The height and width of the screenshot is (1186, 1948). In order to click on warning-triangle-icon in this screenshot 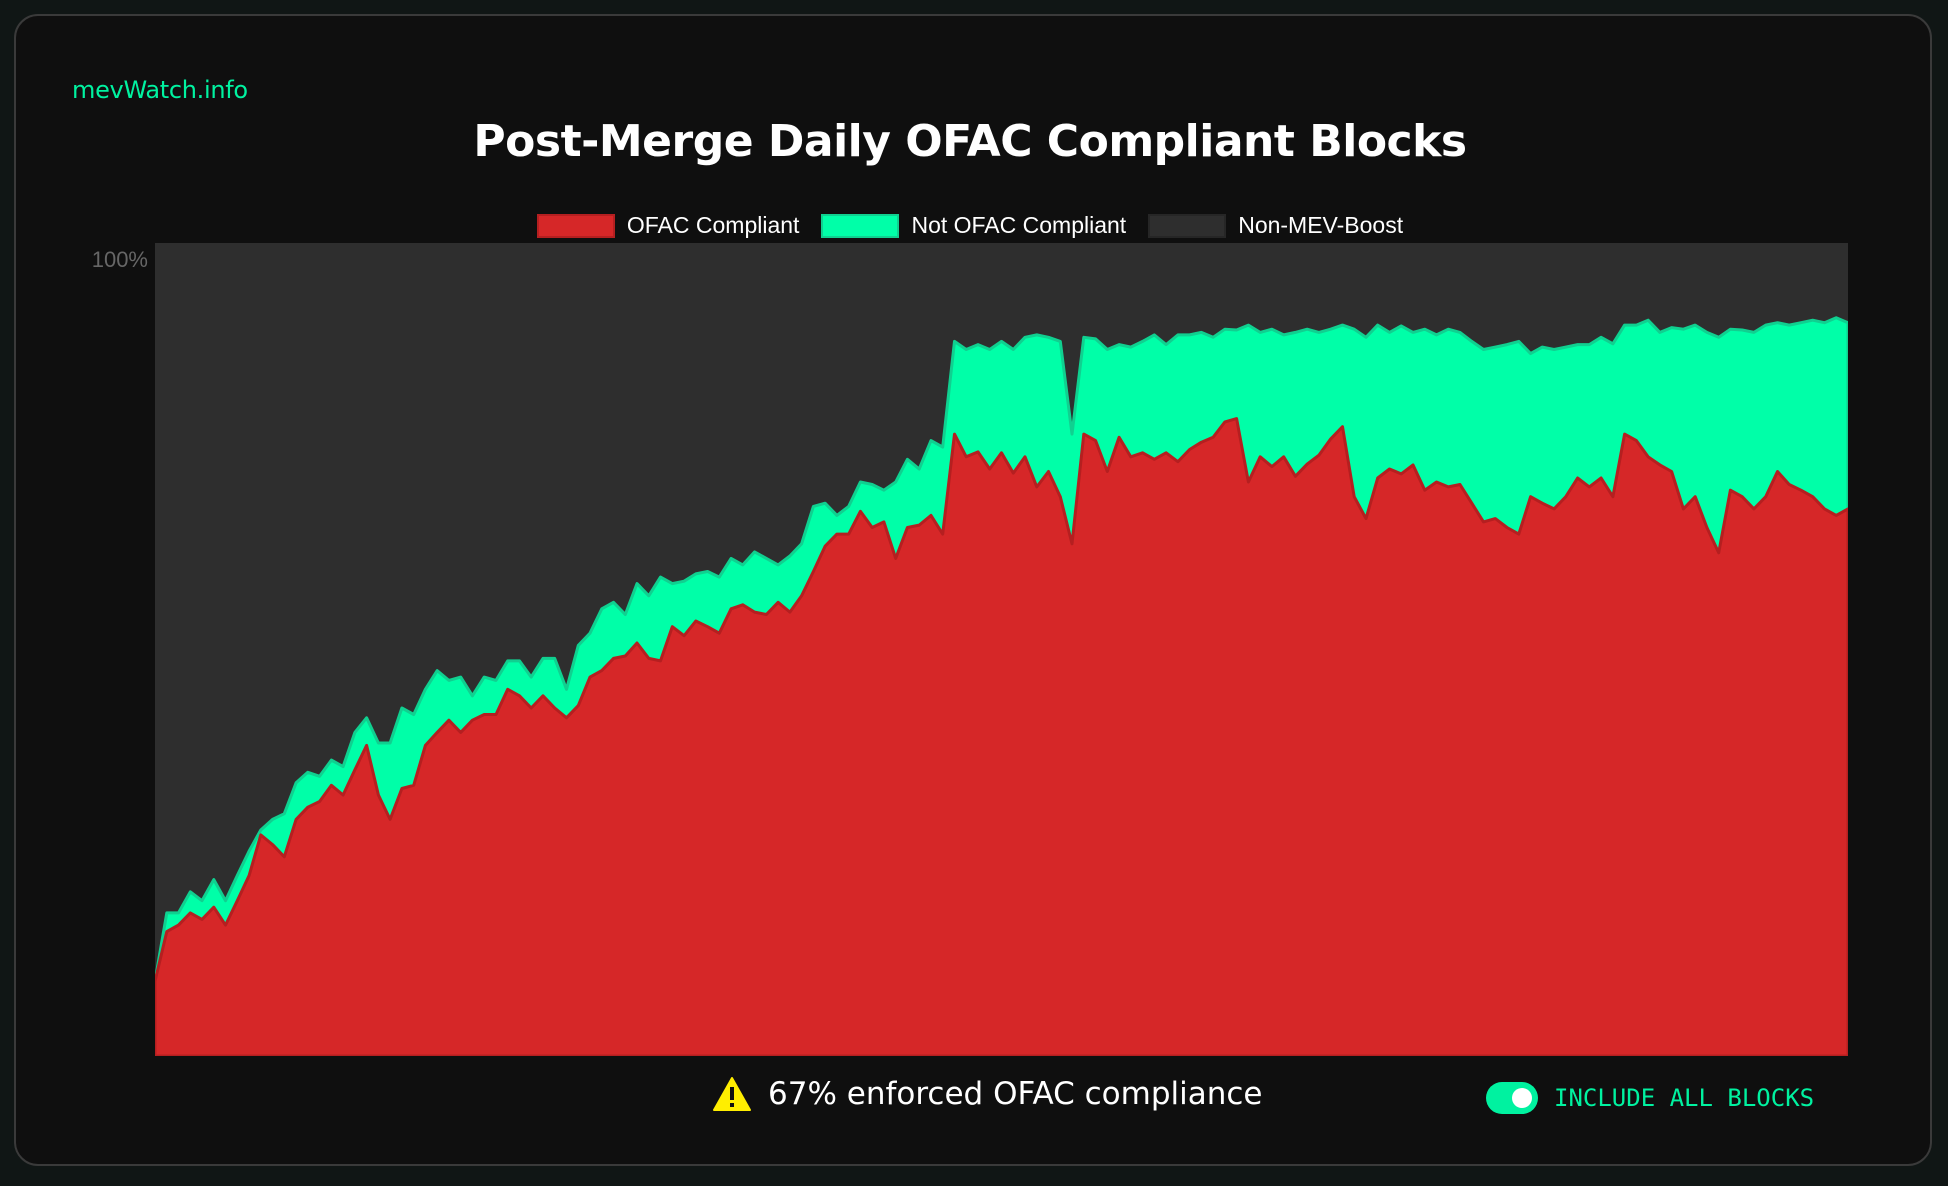, I will do `click(732, 1094)`.